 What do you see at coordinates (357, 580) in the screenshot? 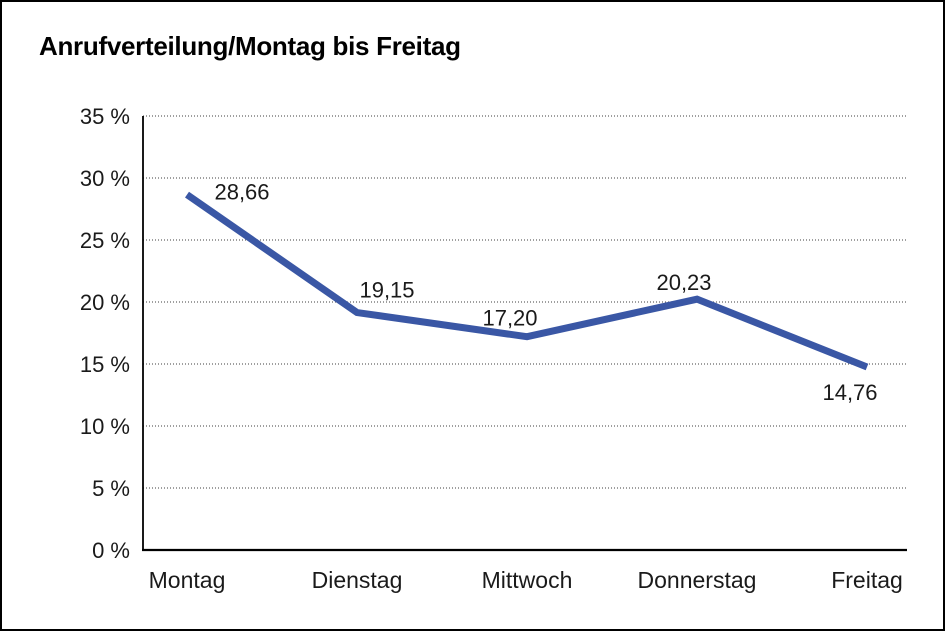
I see `x-category-label: Dienstag` at bounding box center [357, 580].